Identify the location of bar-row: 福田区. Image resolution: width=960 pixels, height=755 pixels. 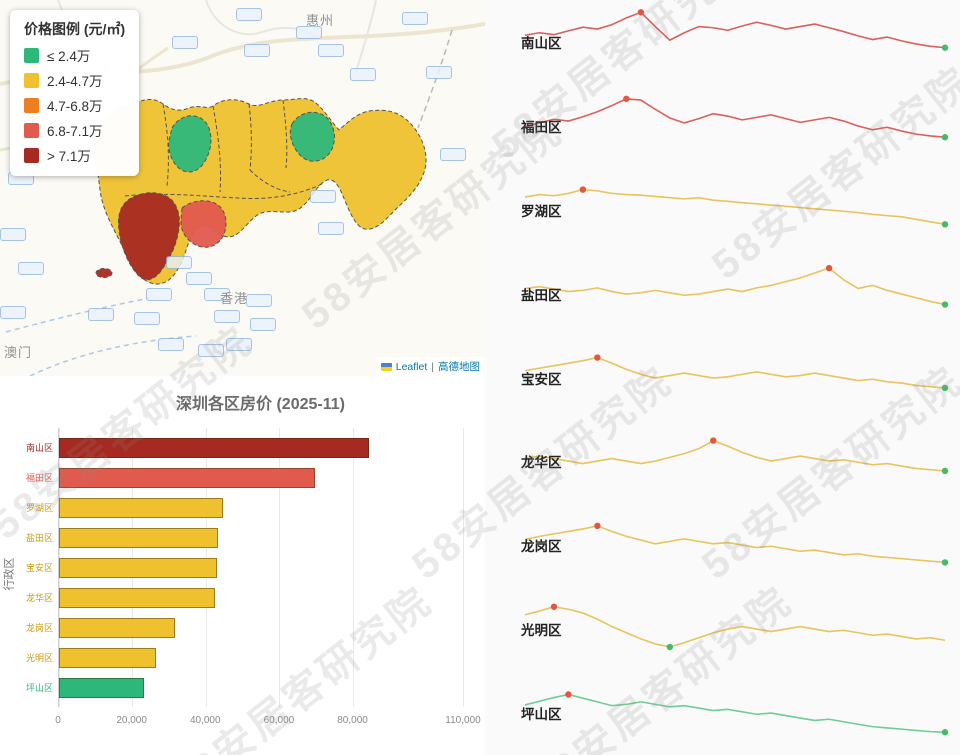
(244, 477).